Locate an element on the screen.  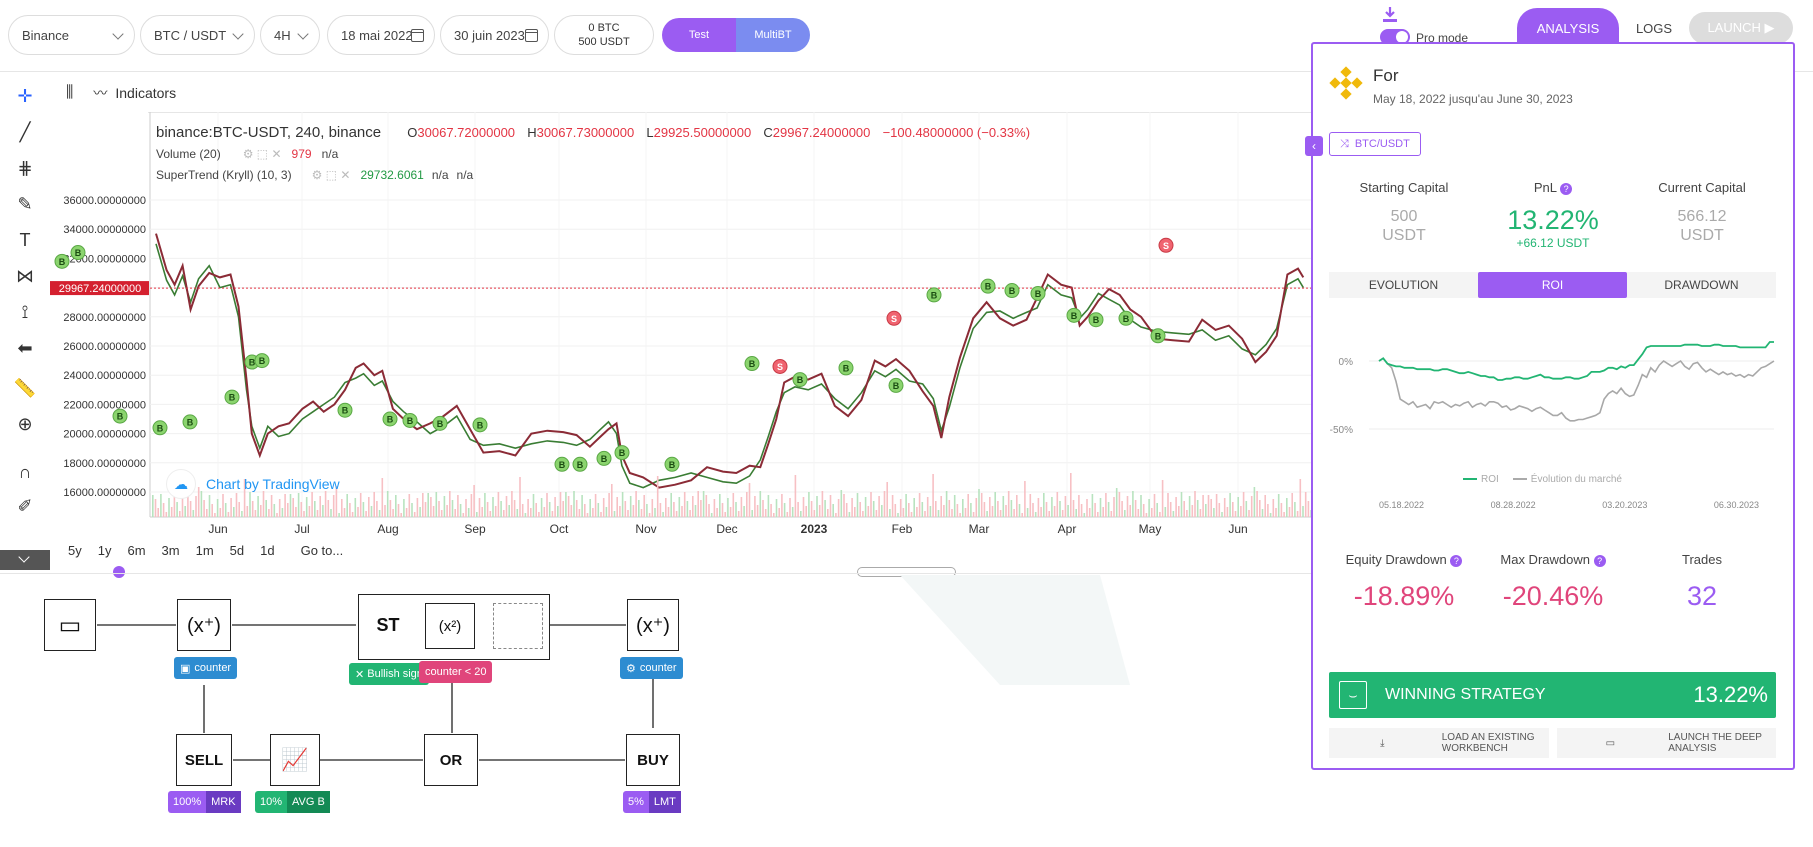
measure-icon: ⟟ is located at coordinates (25, 312).